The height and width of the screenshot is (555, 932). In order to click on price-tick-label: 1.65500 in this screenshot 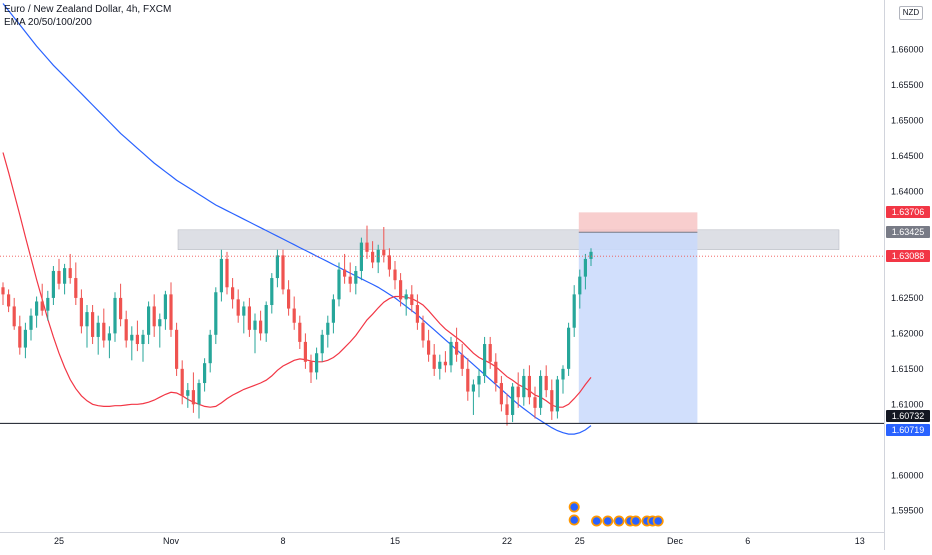, I will do `click(907, 85)`.